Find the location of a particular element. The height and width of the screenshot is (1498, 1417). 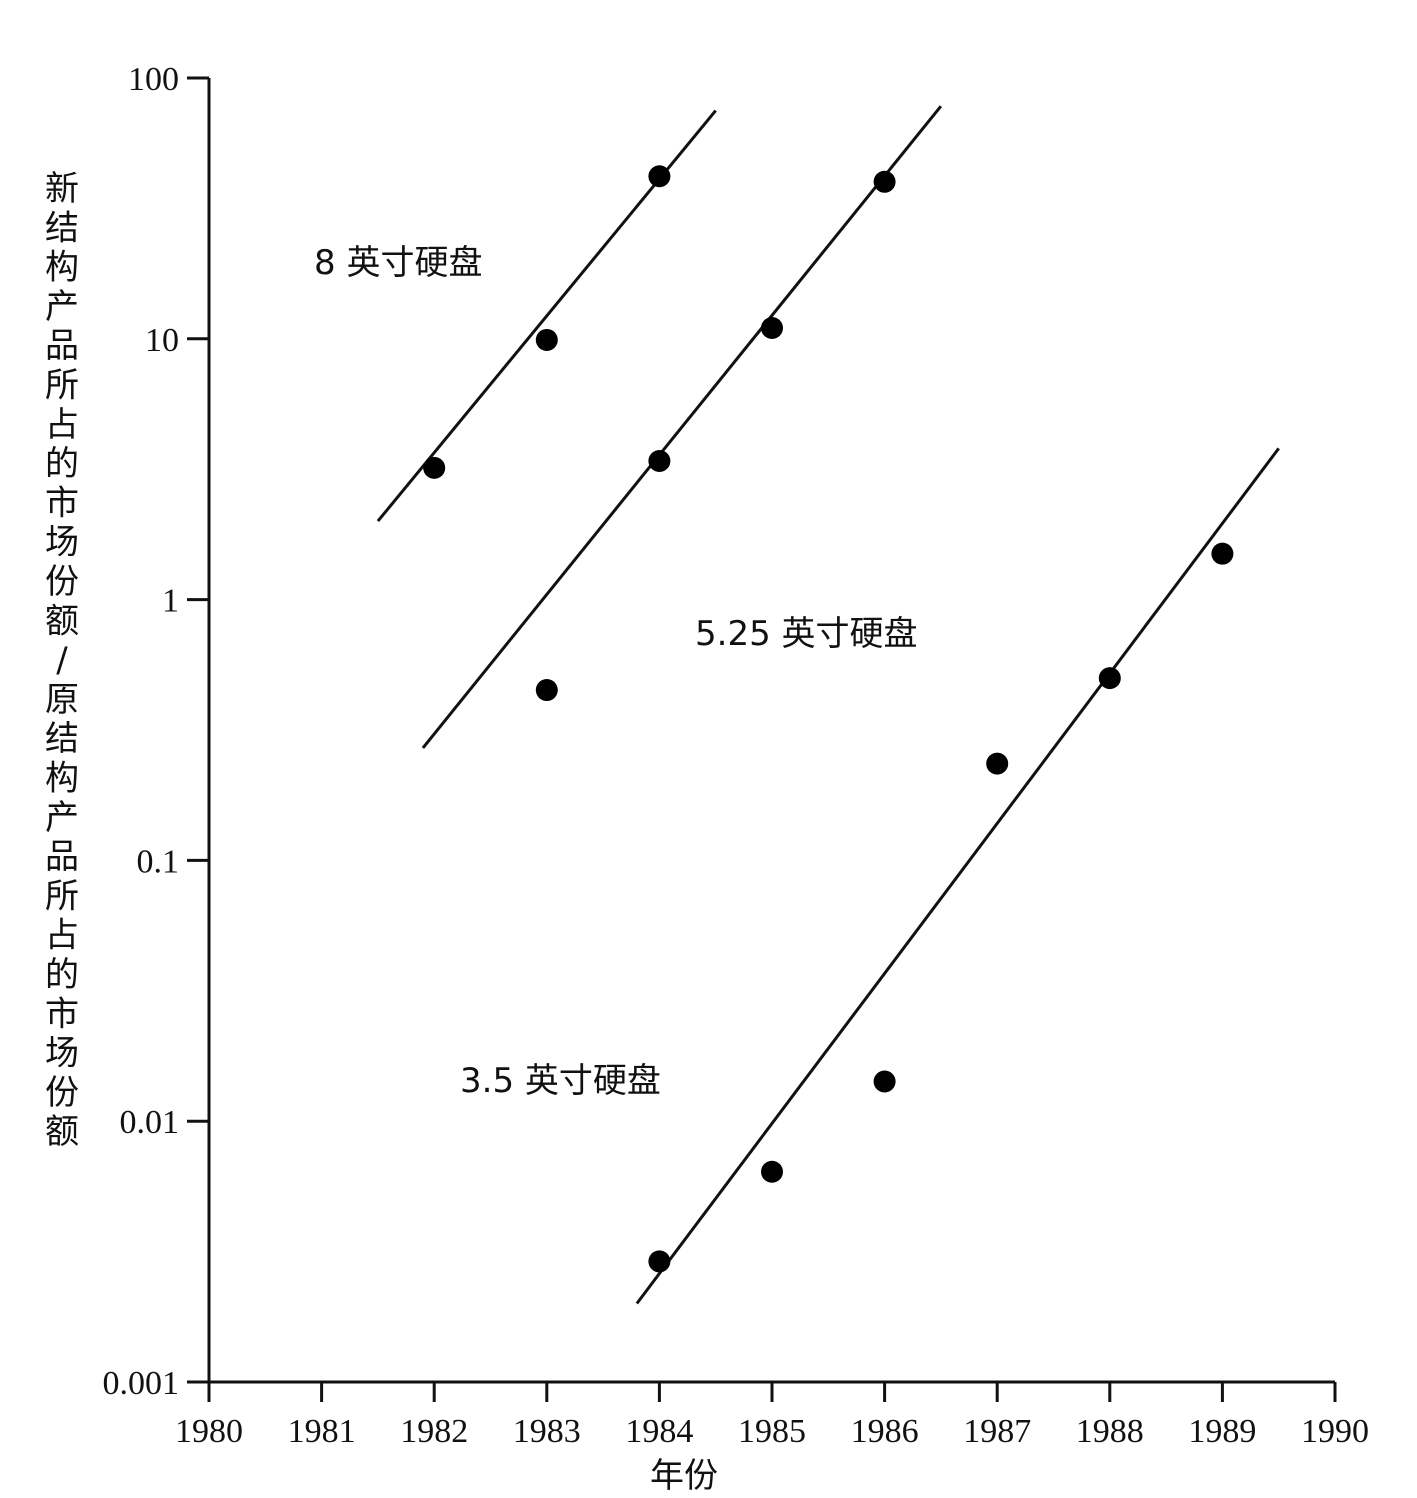

x-tick-label: 1986 is located at coordinates (885, 1431).